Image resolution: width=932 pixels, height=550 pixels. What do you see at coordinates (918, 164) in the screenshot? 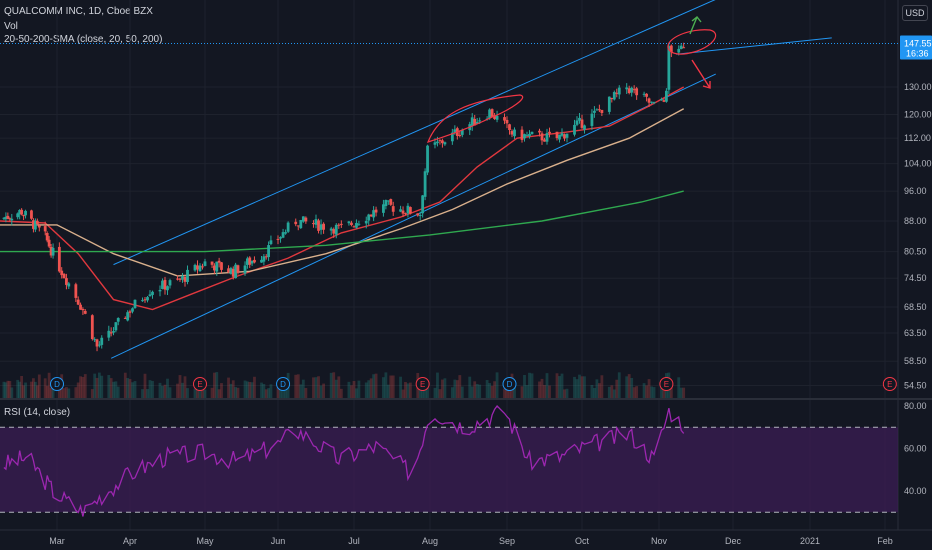
I see `price-tick-label: 104.00` at bounding box center [918, 164].